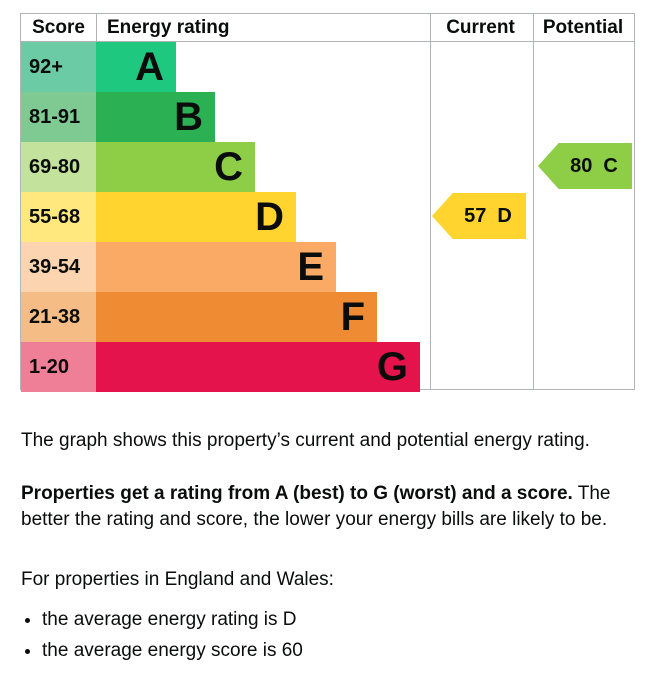 The width and height of the screenshot is (660, 681). What do you see at coordinates (327, 67) in the screenshot?
I see `band-row-a: 92+ A` at bounding box center [327, 67].